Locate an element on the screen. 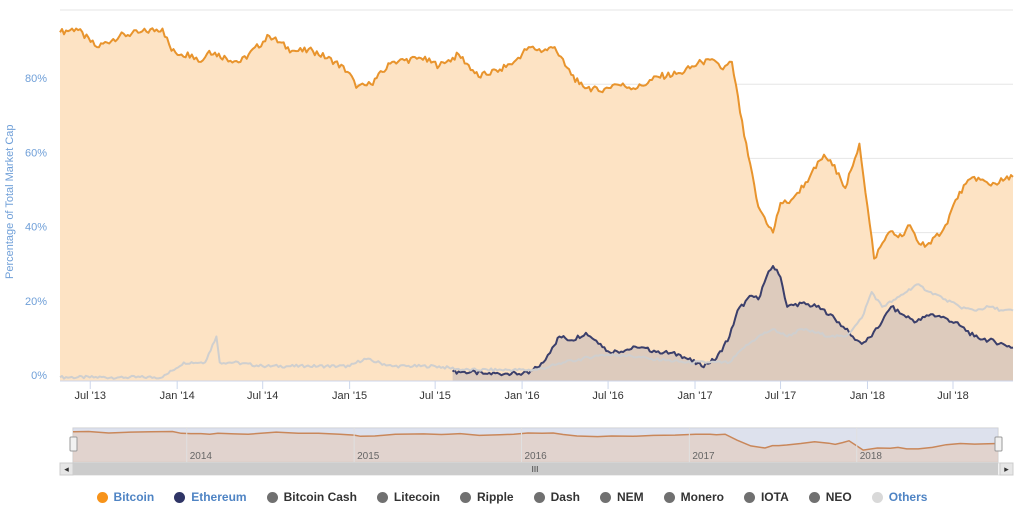 This screenshot has width=1024, height=516. scroll-left-button is located at coordinates (66, 469).